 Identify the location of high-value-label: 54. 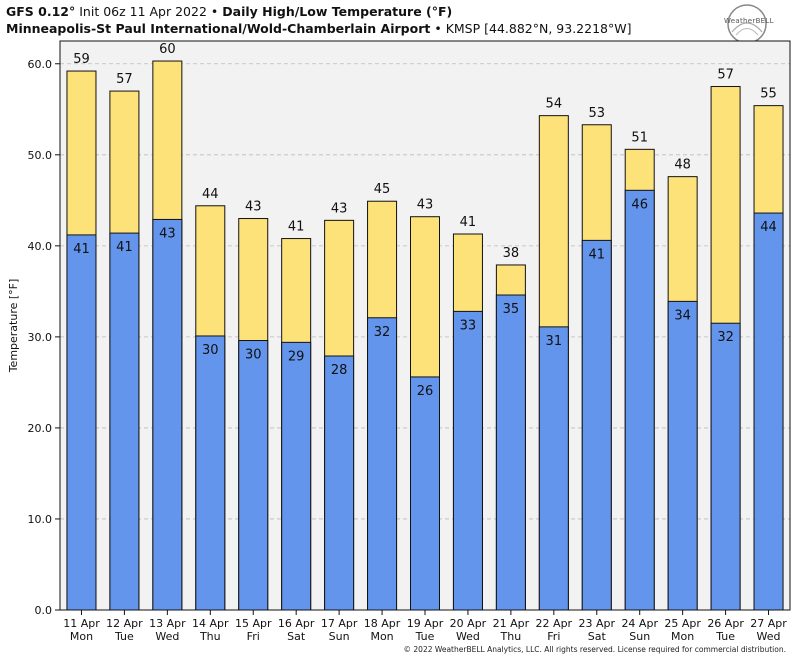
(554, 104).